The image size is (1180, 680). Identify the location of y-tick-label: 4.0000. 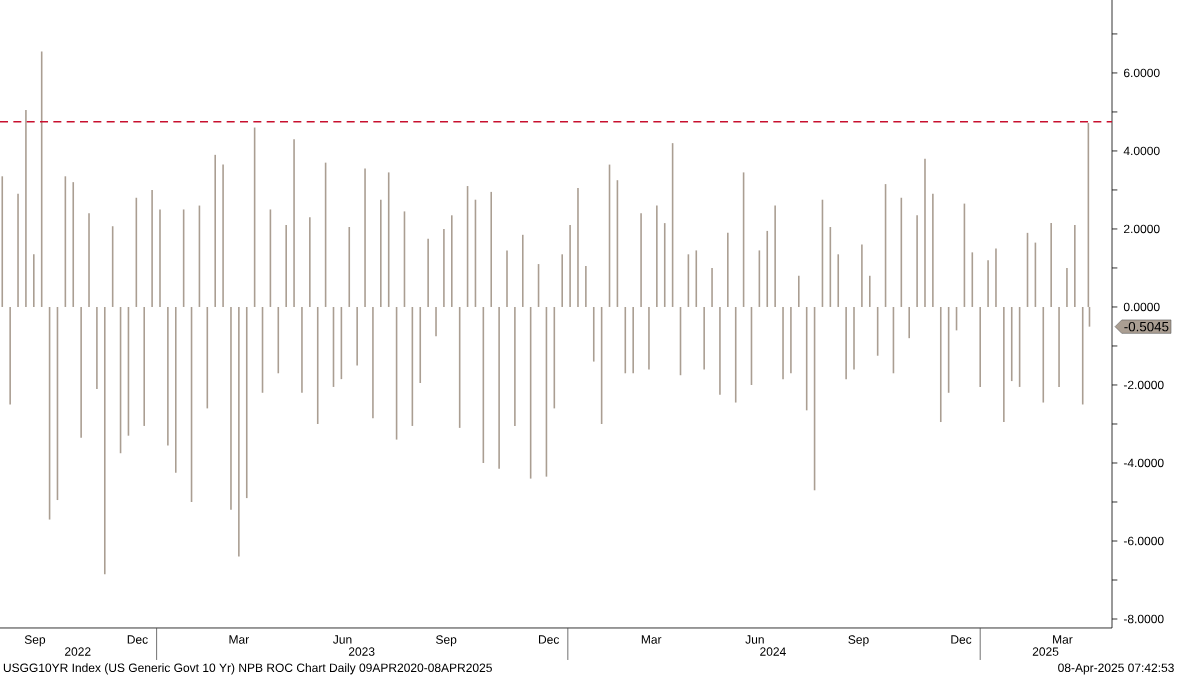
(1141, 151).